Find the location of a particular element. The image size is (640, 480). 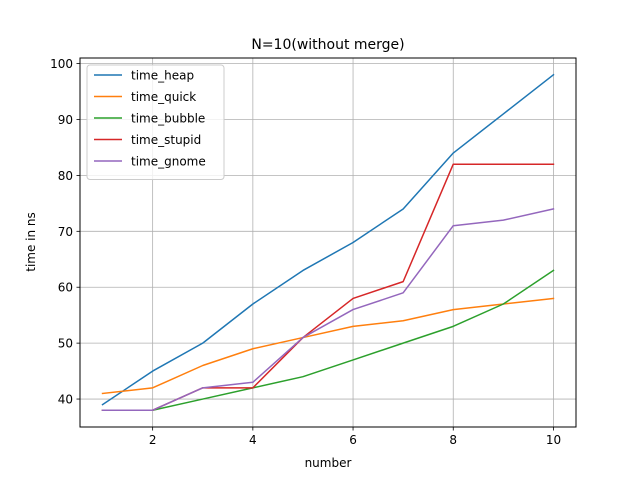

y-tick-label: 100 is located at coordinates (61, 64).